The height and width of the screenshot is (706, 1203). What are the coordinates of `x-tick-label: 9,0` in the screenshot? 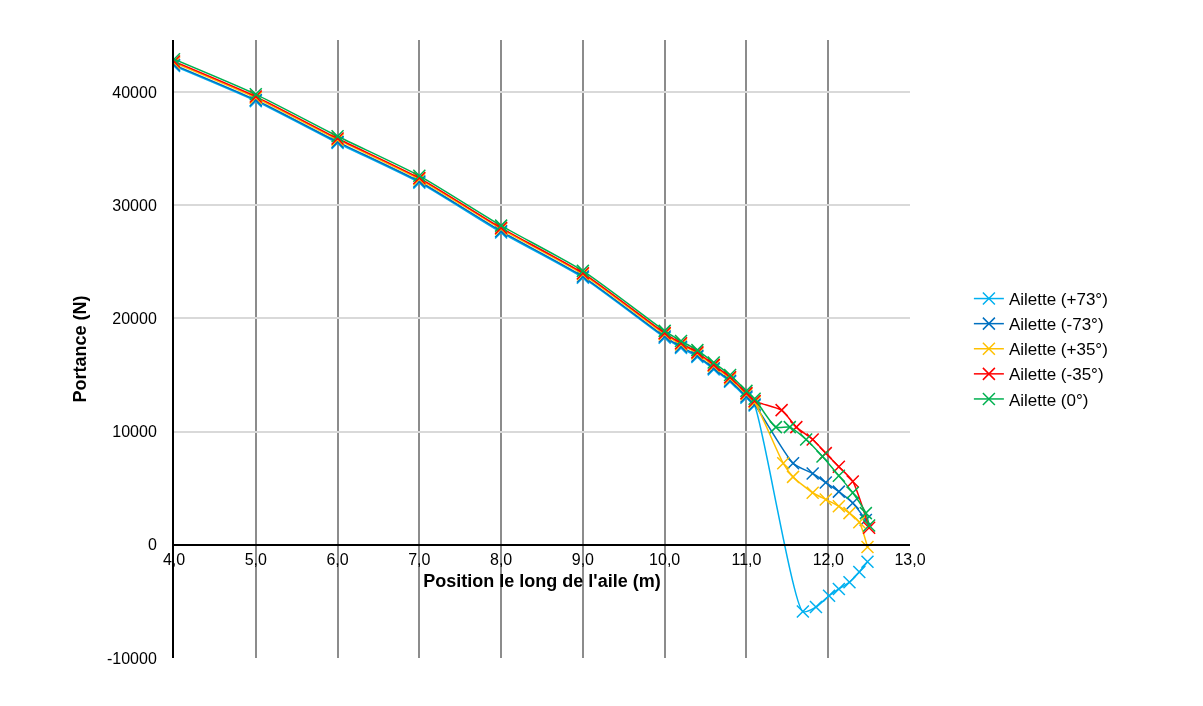 It's located at (583, 560).